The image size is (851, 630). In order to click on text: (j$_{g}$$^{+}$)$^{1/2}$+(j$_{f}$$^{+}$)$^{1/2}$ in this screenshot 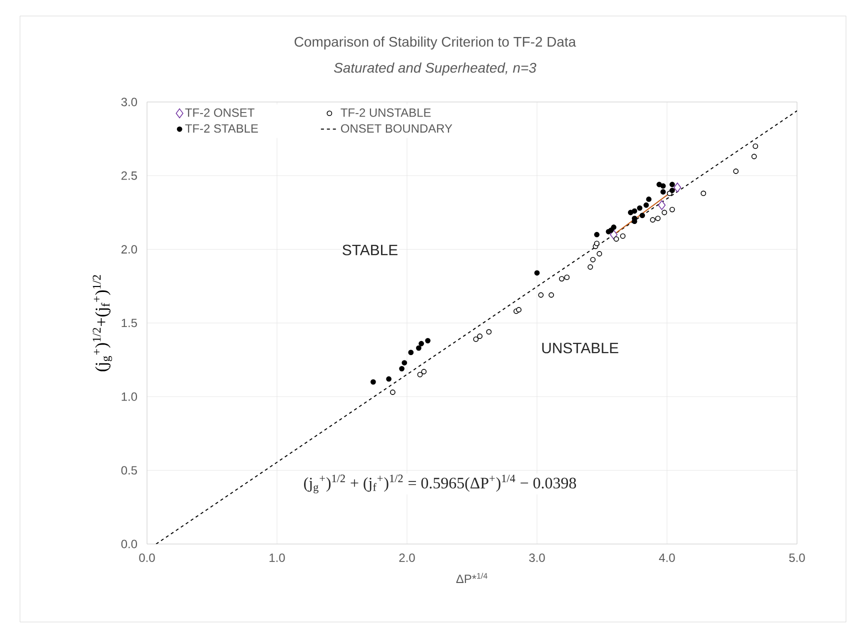, I will do `click(102, 323)`.